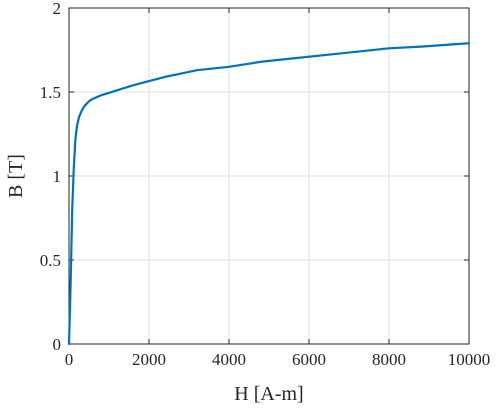 The image size is (498, 409). I want to click on x-tick-label: 8000, so click(389, 359).